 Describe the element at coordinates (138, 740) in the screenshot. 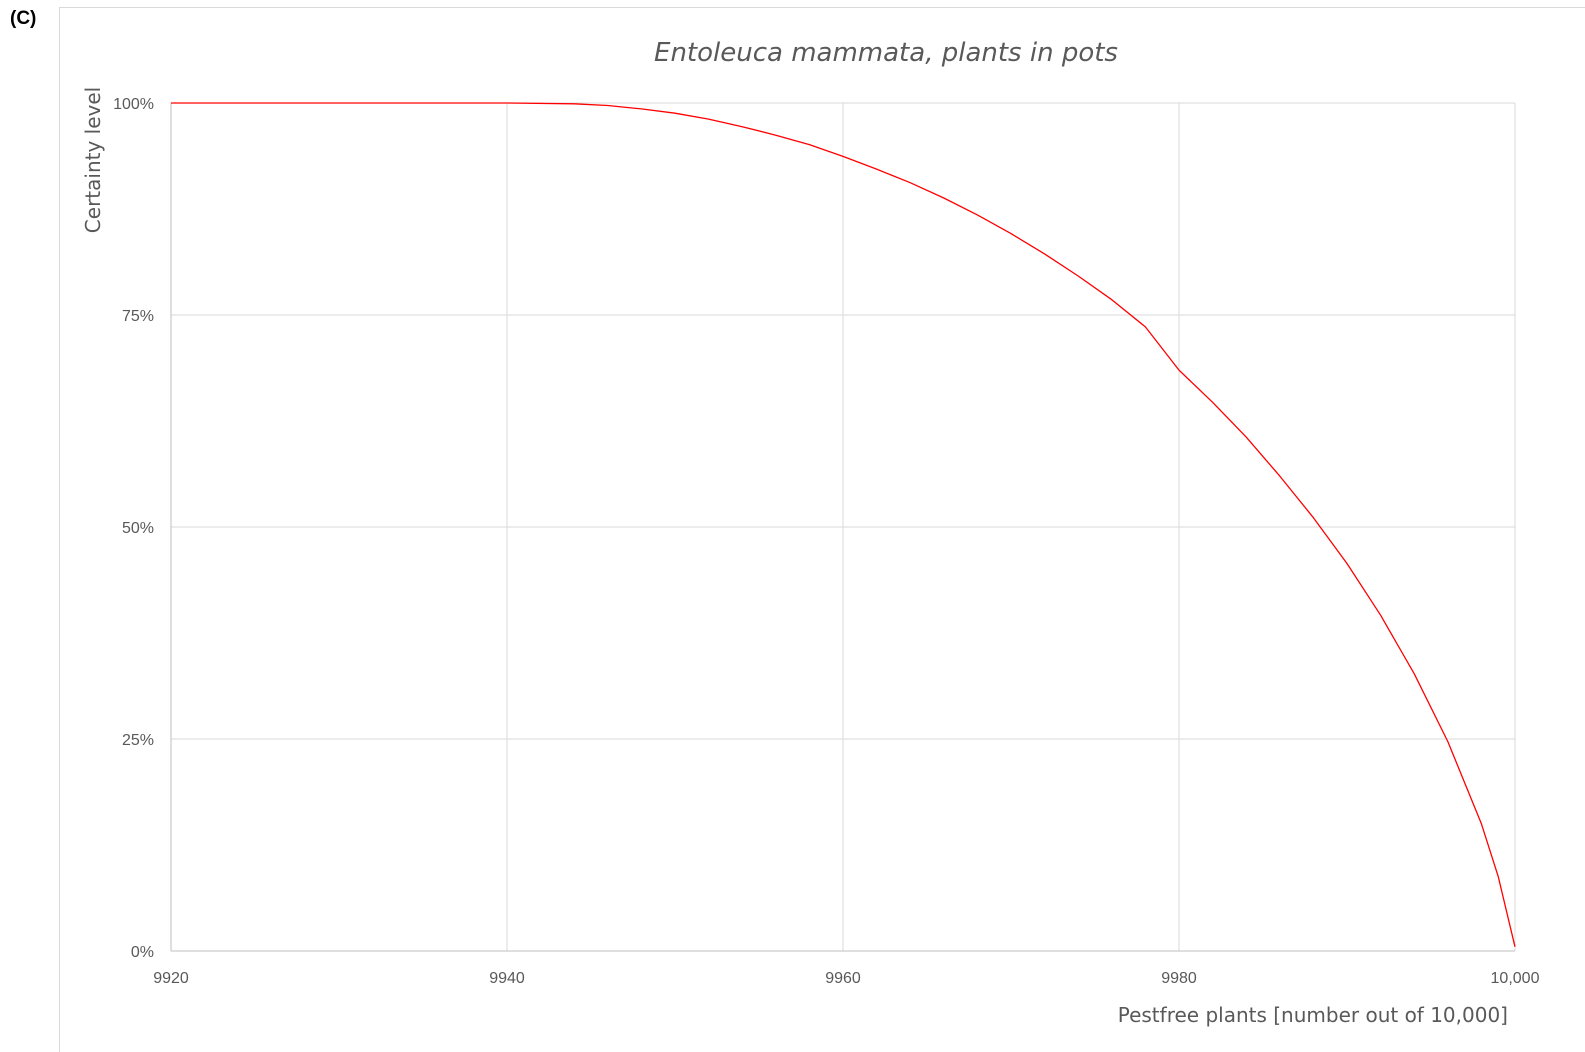

I see `y-tick-label: 25%` at that location.